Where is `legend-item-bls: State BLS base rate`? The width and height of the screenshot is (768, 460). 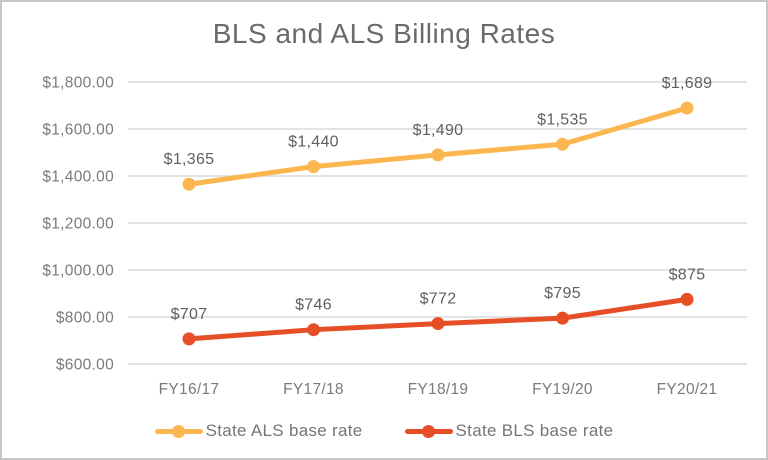 legend-item-bls: State BLS base rate is located at coordinates (509, 431).